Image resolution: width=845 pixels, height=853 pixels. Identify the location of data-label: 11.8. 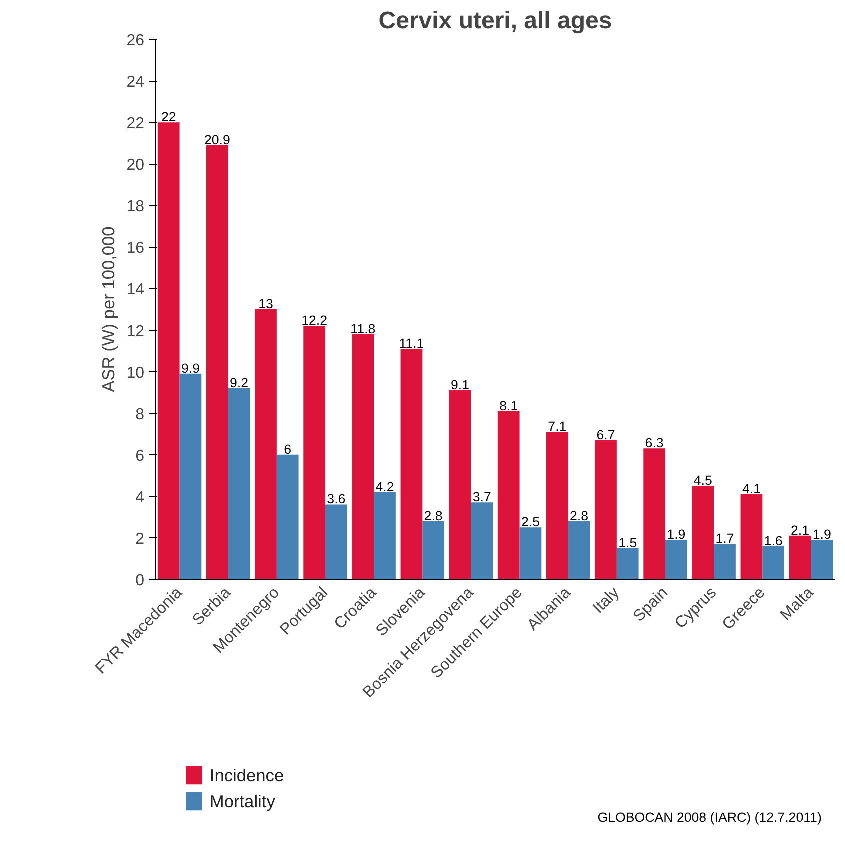
(363, 328).